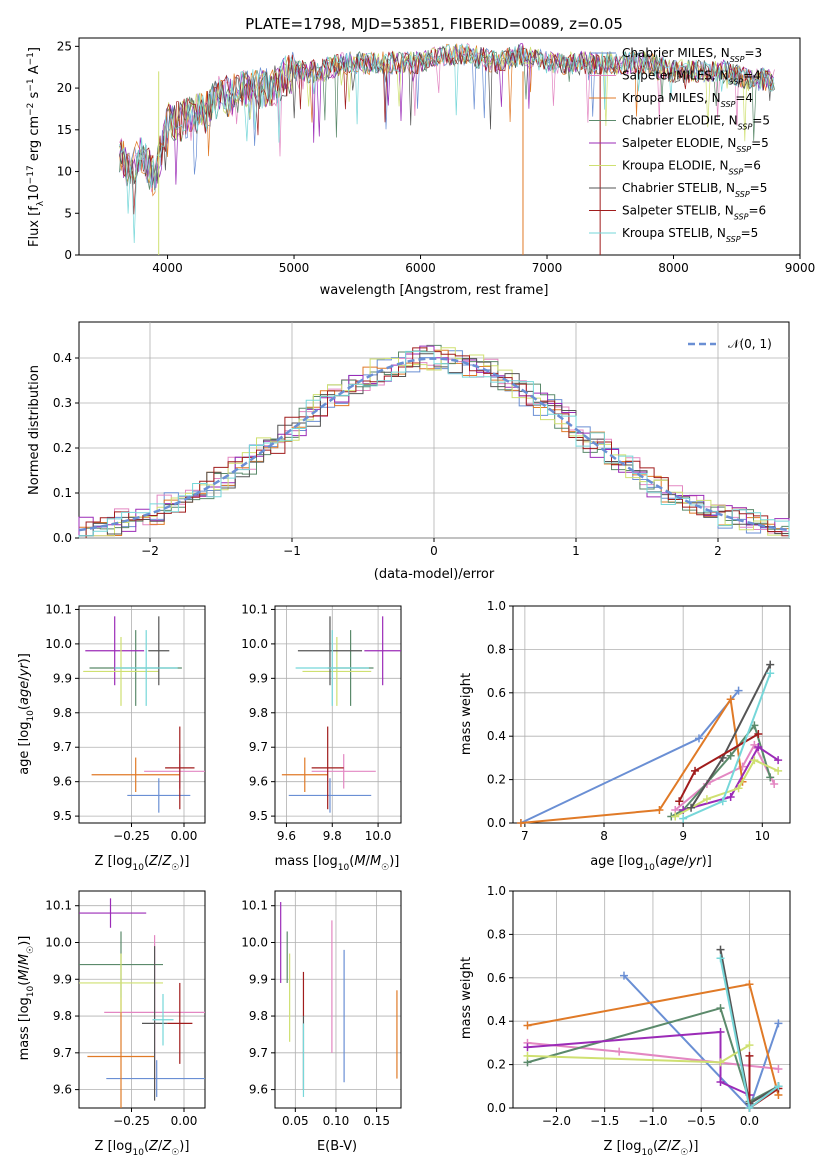  Describe the element at coordinates (64, 46) in the screenshot. I see `y-tick-label: 25` at that location.